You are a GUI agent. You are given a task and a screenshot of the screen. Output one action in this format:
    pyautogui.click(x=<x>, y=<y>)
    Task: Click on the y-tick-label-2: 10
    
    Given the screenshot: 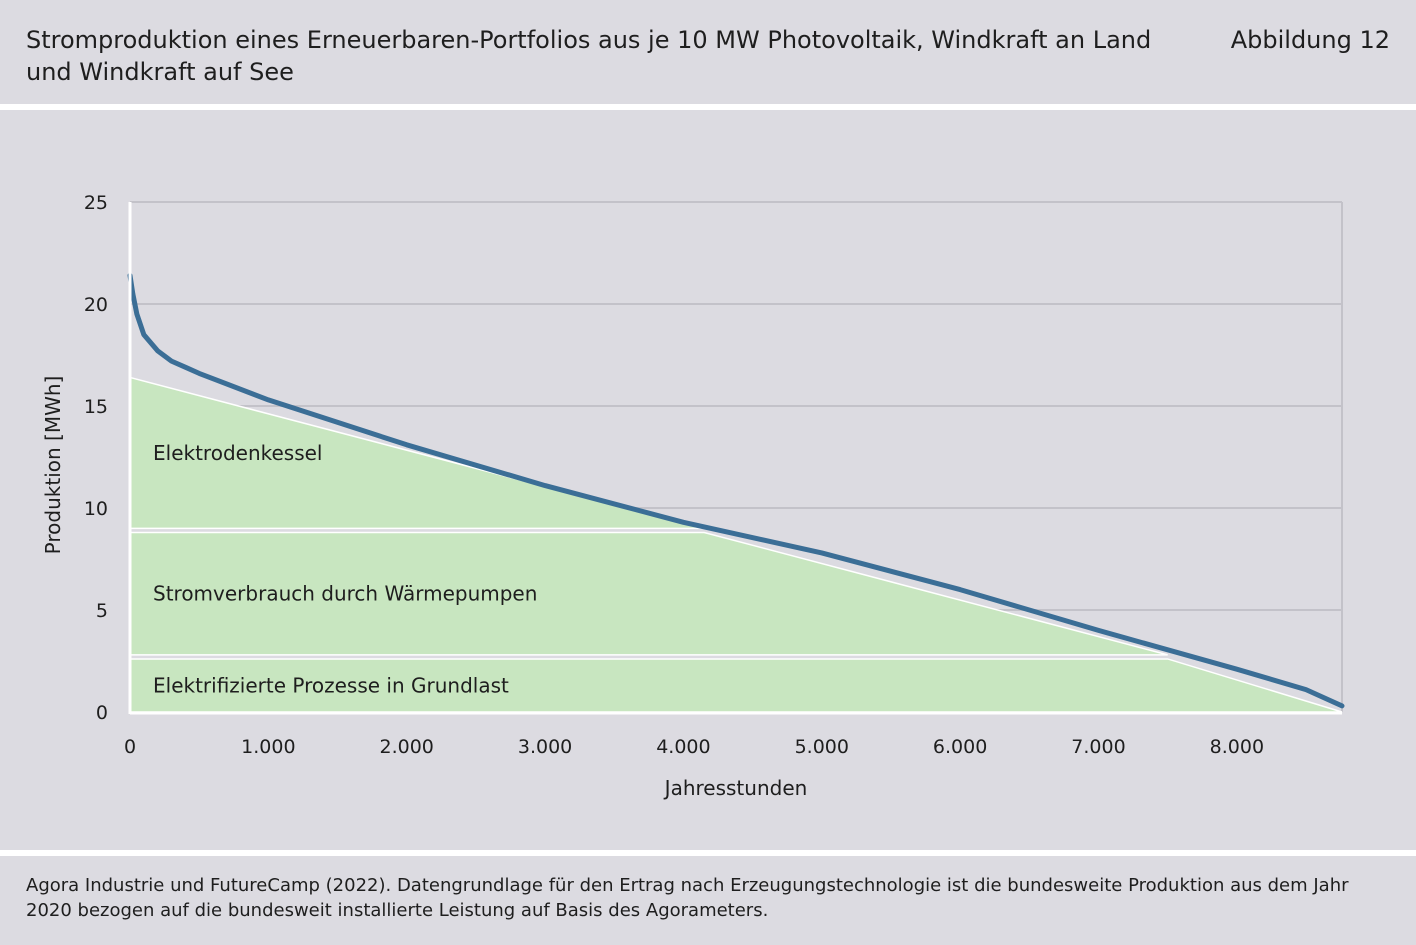 What is the action you would take?
    pyautogui.click(x=96, y=509)
    